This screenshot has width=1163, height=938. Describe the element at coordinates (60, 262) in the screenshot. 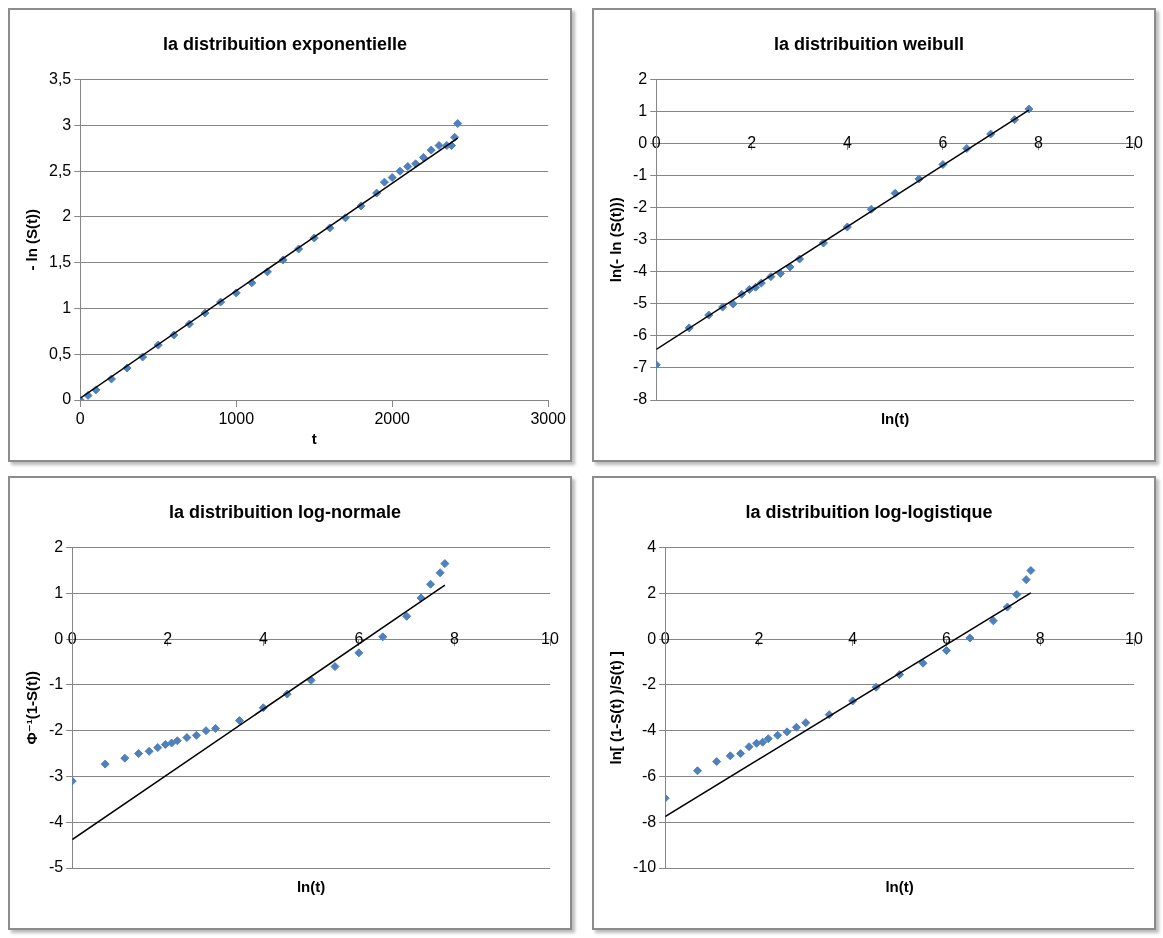

I see `y-tick-label: 1,5` at that location.